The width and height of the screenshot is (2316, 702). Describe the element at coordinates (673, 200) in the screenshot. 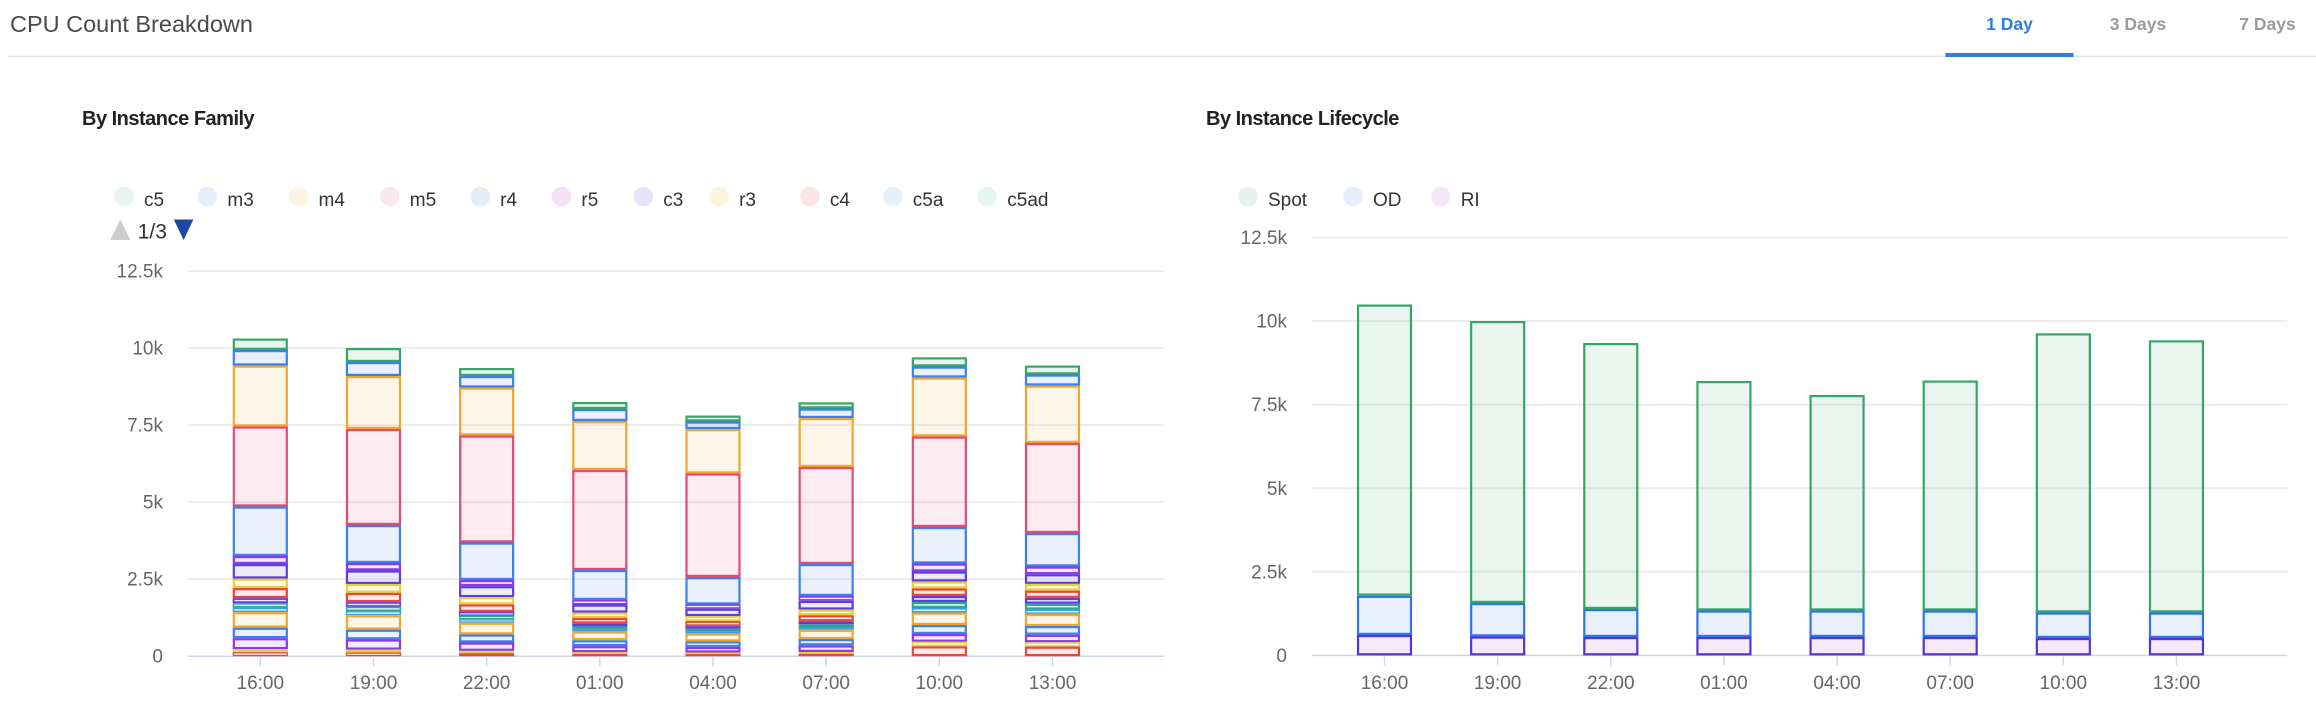

I see `svg-text: c3` at that location.